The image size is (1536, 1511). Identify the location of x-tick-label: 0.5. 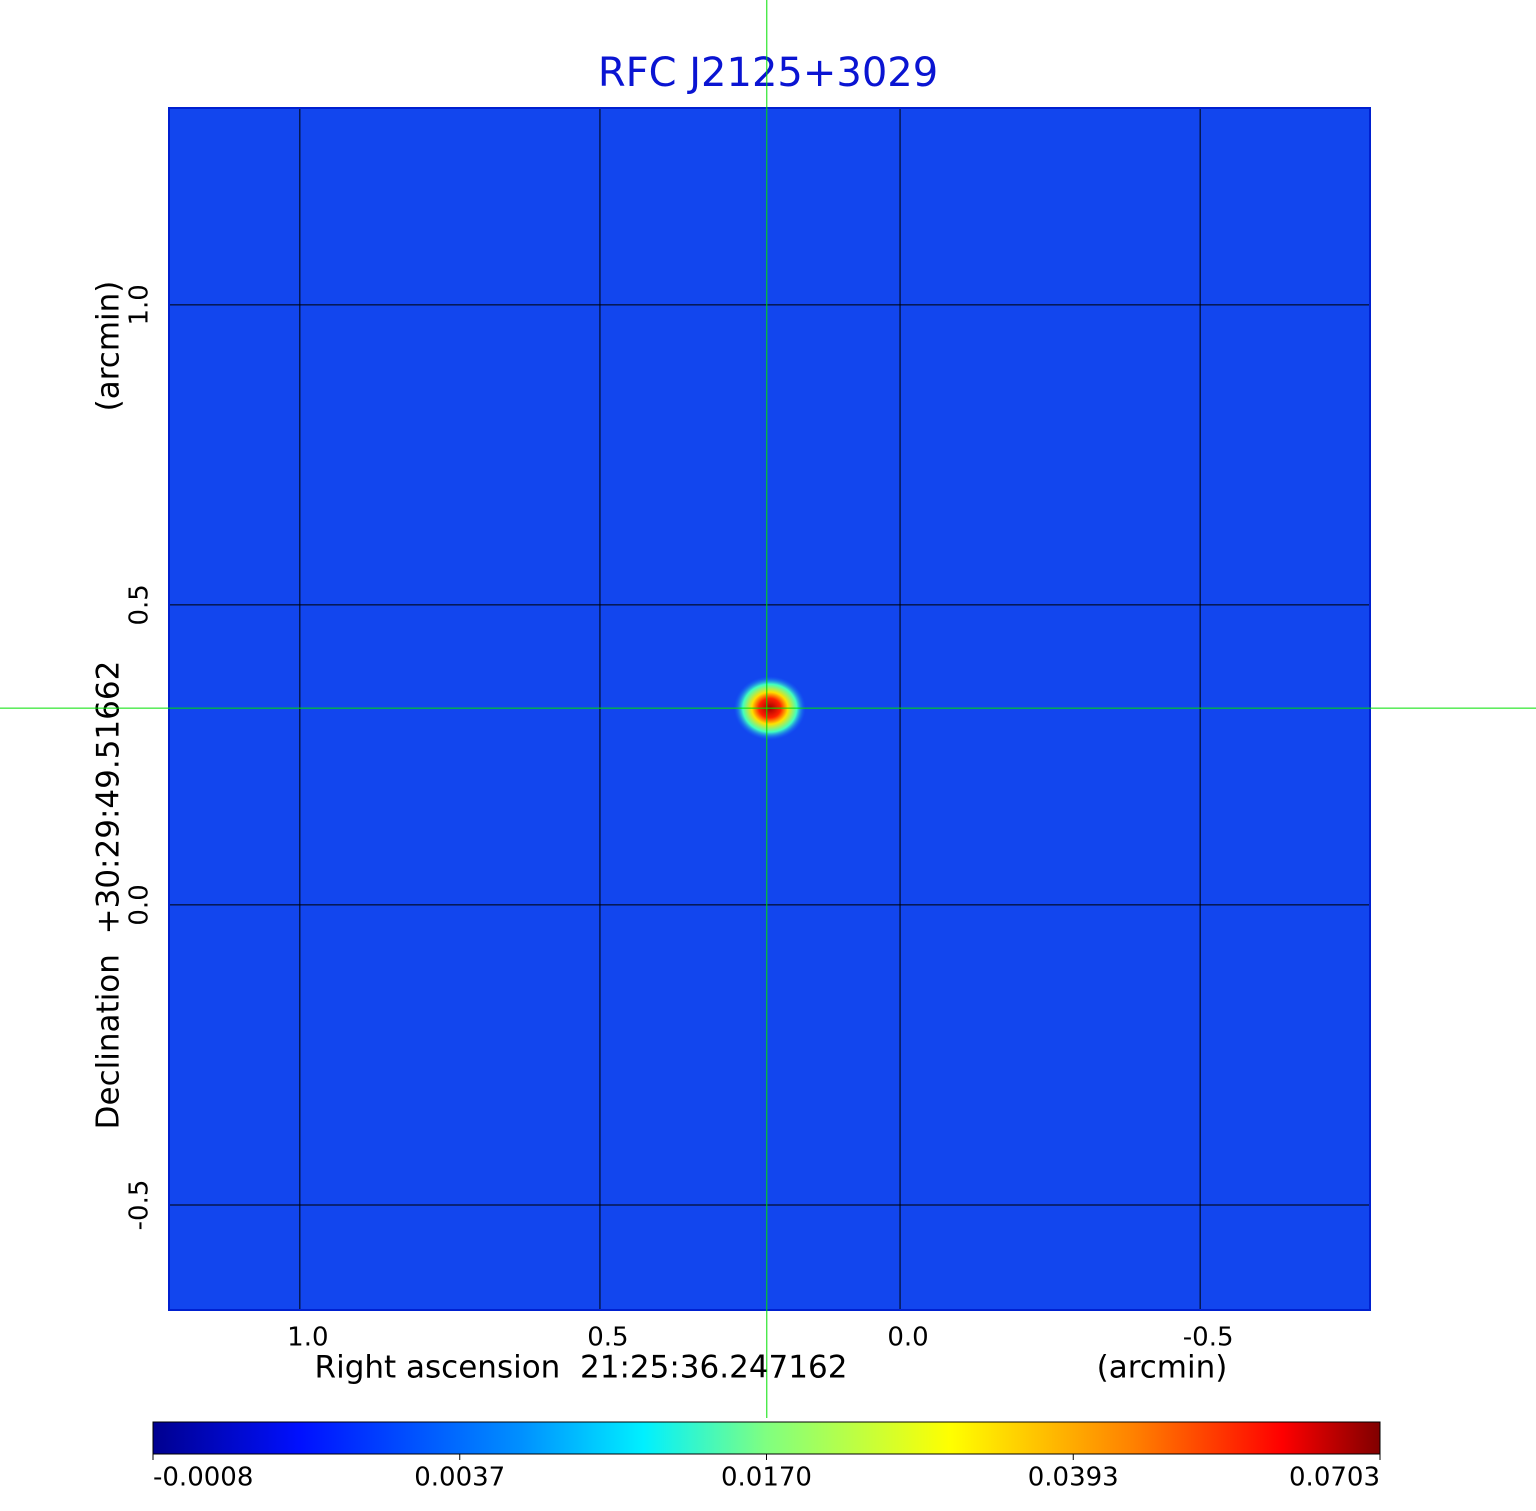
(607, 1338).